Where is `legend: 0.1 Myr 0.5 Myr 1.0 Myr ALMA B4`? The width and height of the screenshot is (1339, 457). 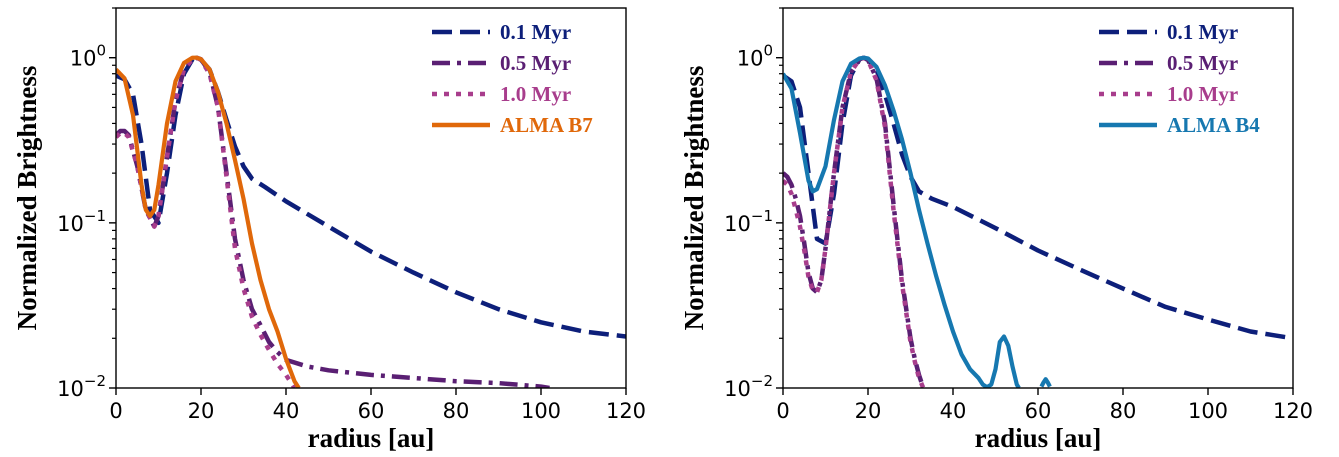 legend: 0.1 Myr 0.5 Myr 1.0 Myr ALMA B4 is located at coordinates (1179, 78).